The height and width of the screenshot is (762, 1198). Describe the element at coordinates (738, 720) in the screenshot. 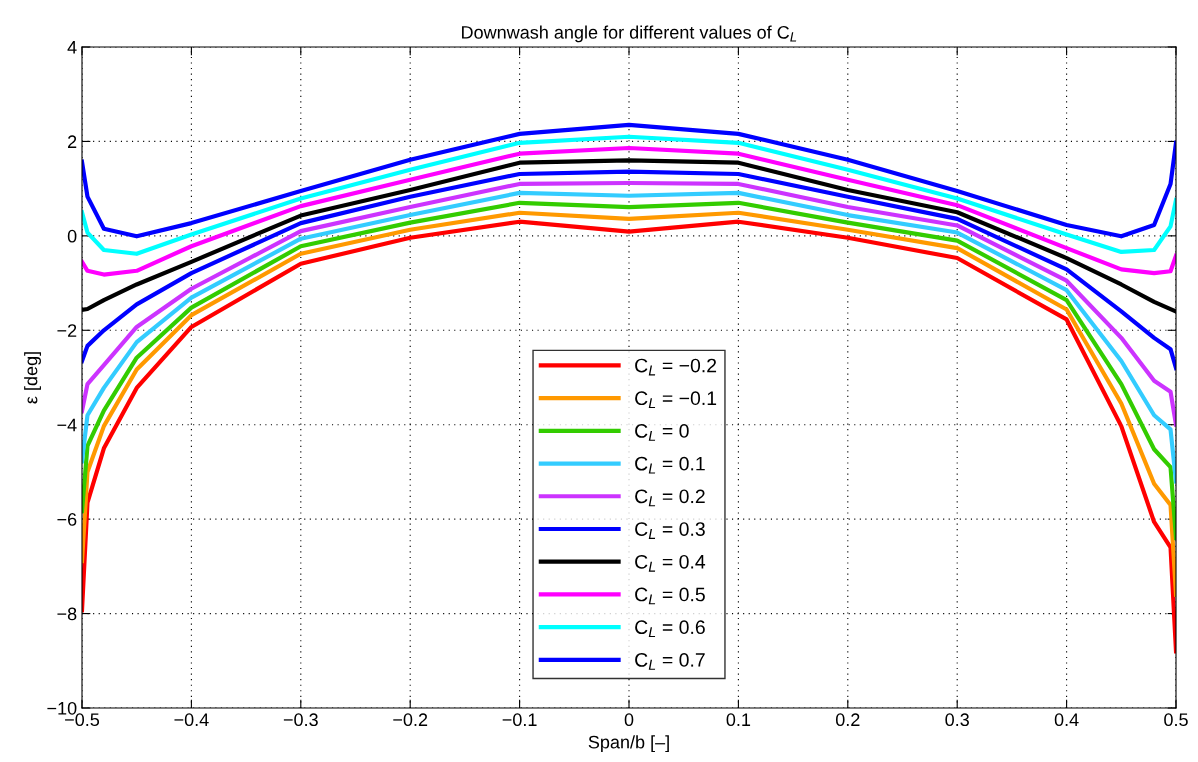

I see `x-tick-label: 0.1` at that location.